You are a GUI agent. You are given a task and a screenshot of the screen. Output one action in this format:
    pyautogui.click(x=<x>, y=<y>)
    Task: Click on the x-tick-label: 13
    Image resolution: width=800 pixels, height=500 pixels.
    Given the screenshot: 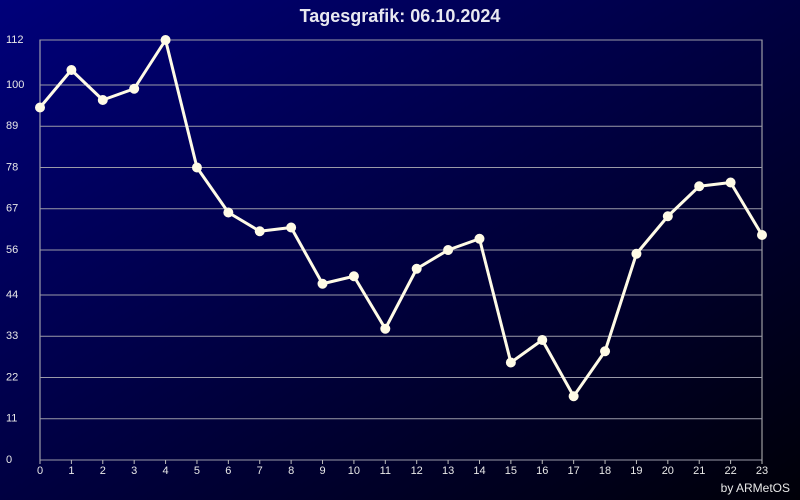 What is the action you would take?
    pyautogui.click(x=448, y=471)
    